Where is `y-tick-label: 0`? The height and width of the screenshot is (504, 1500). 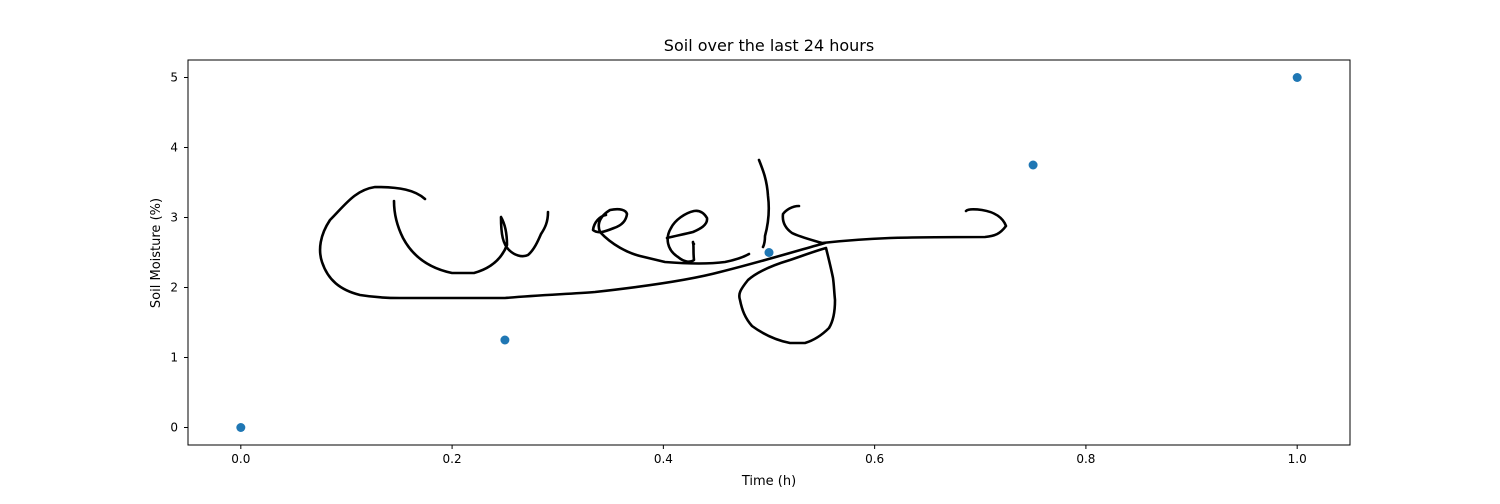
y-tick-label: 0 is located at coordinates (174, 428).